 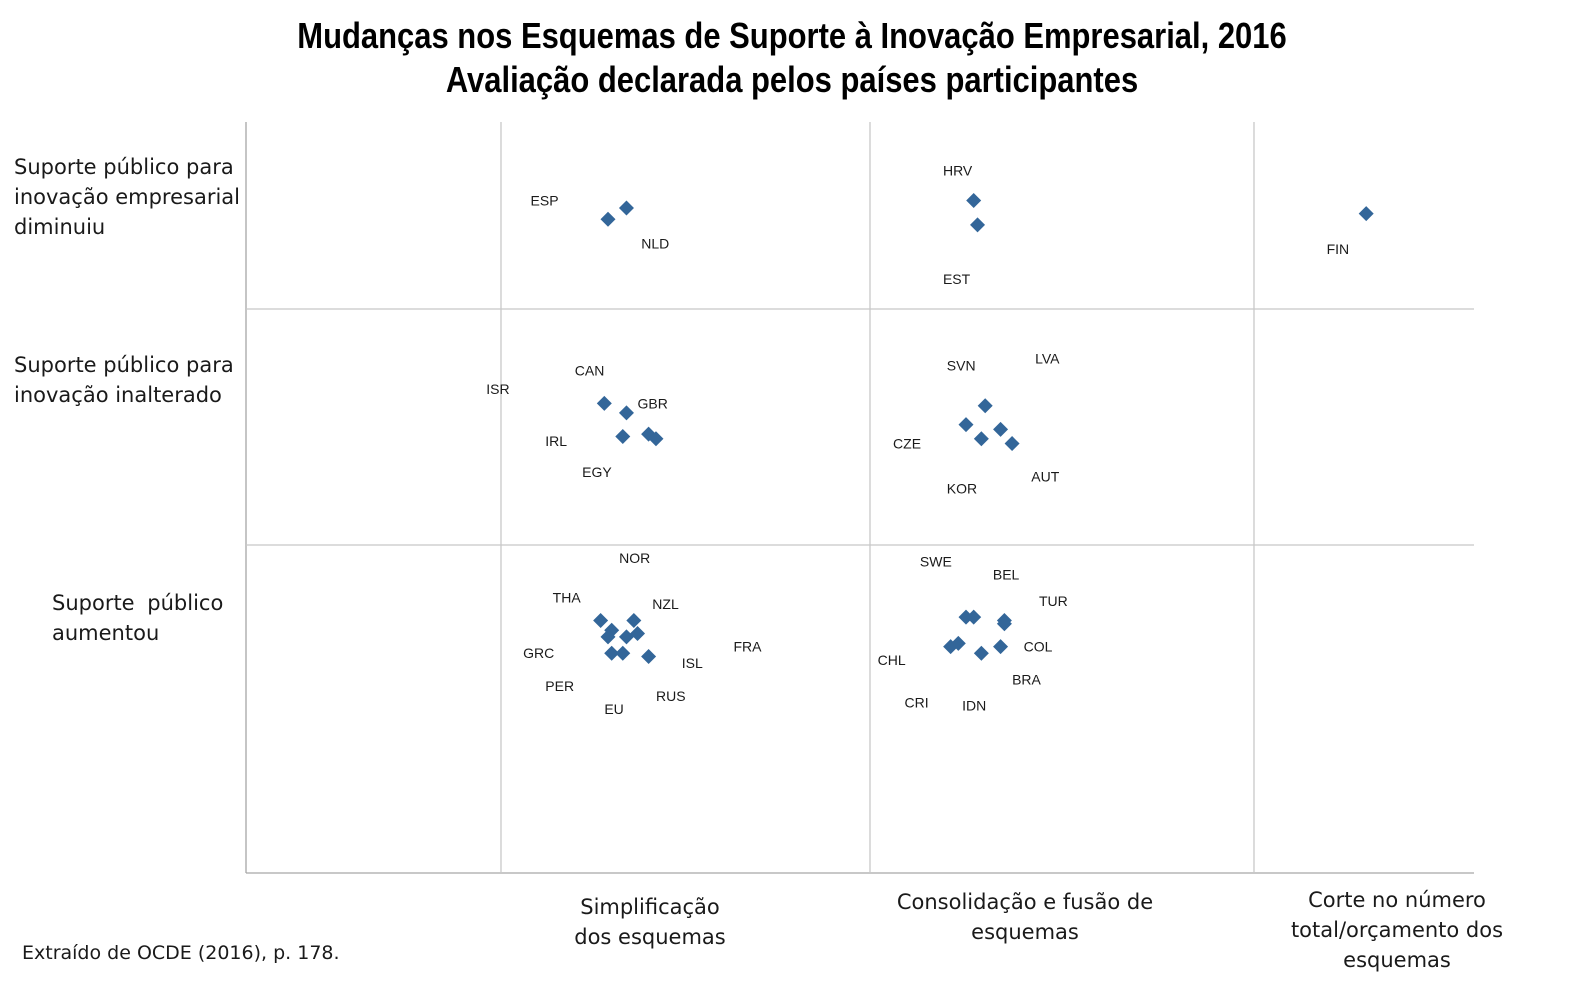 I want to click on country-label-grc: GRC, so click(x=538, y=653).